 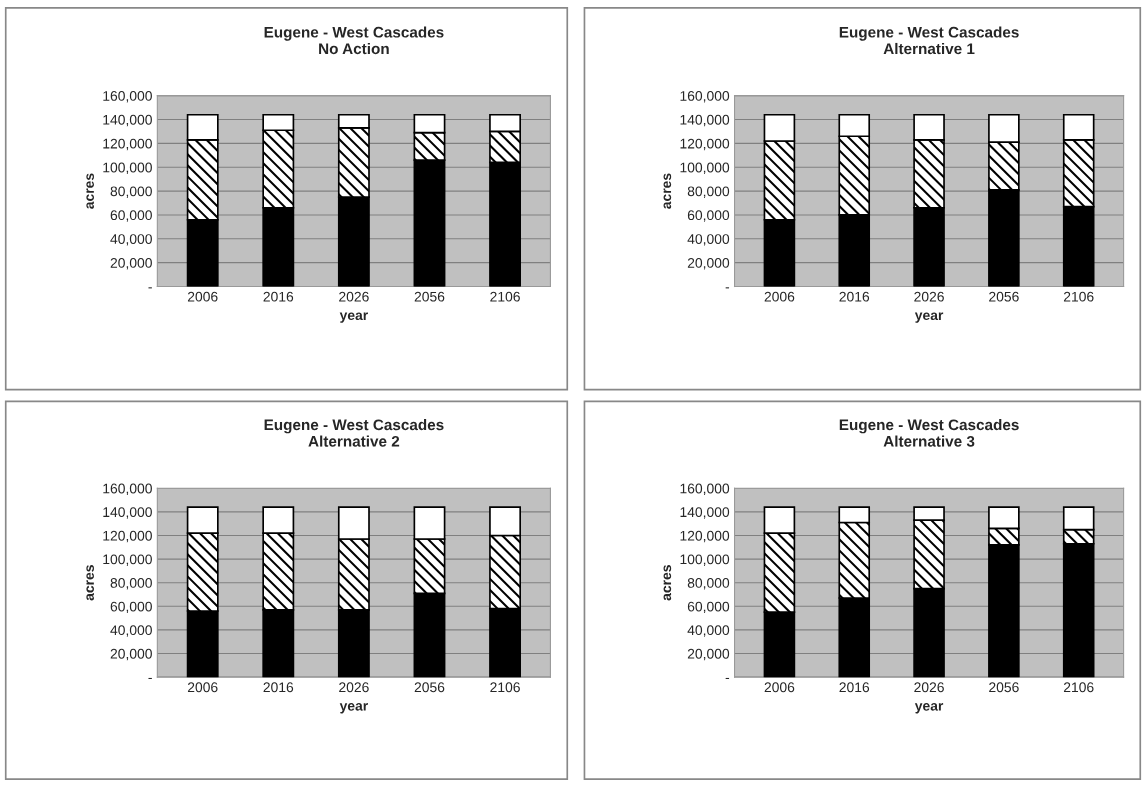 What do you see at coordinates (354, 40) in the screenshot?
I see `chart-title: Eugene - West Cascades No Action` at bounding box center [354, 40].